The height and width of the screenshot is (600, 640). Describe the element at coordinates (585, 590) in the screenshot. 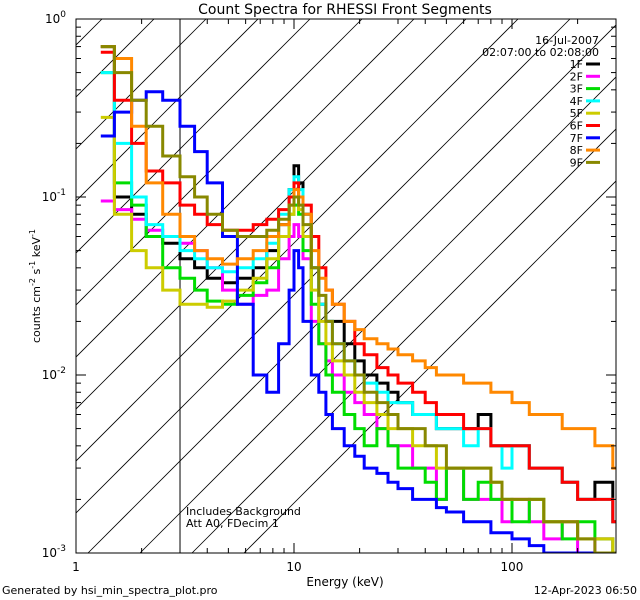

I see `footer-timestamp: 12-Apr-2023 06:50` at that location.